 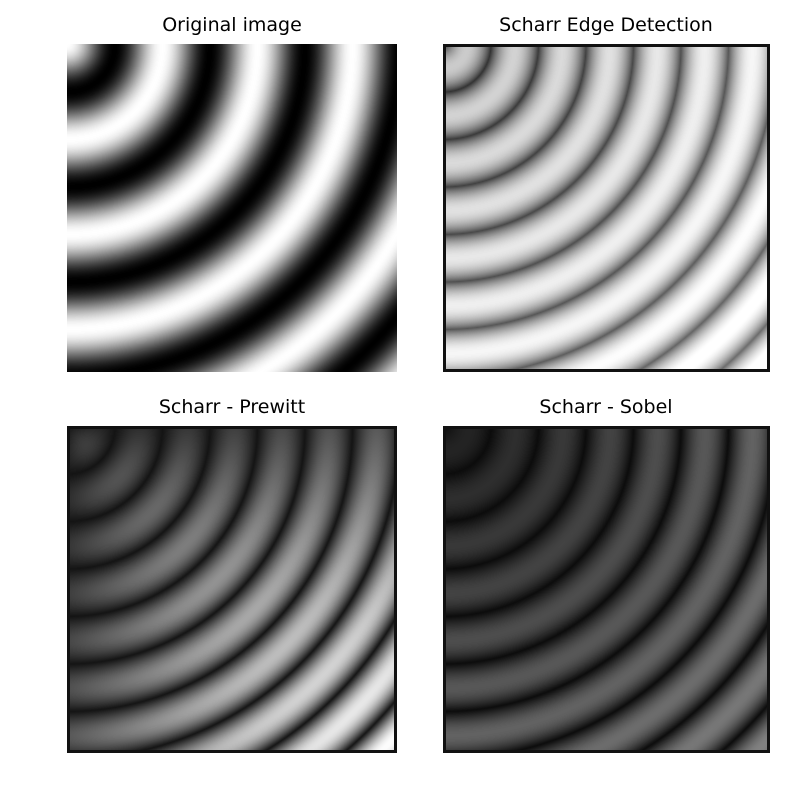 I want to click on title-scharr-minus-sobel: Scharr - Sobel, so click(x=606, y=407).